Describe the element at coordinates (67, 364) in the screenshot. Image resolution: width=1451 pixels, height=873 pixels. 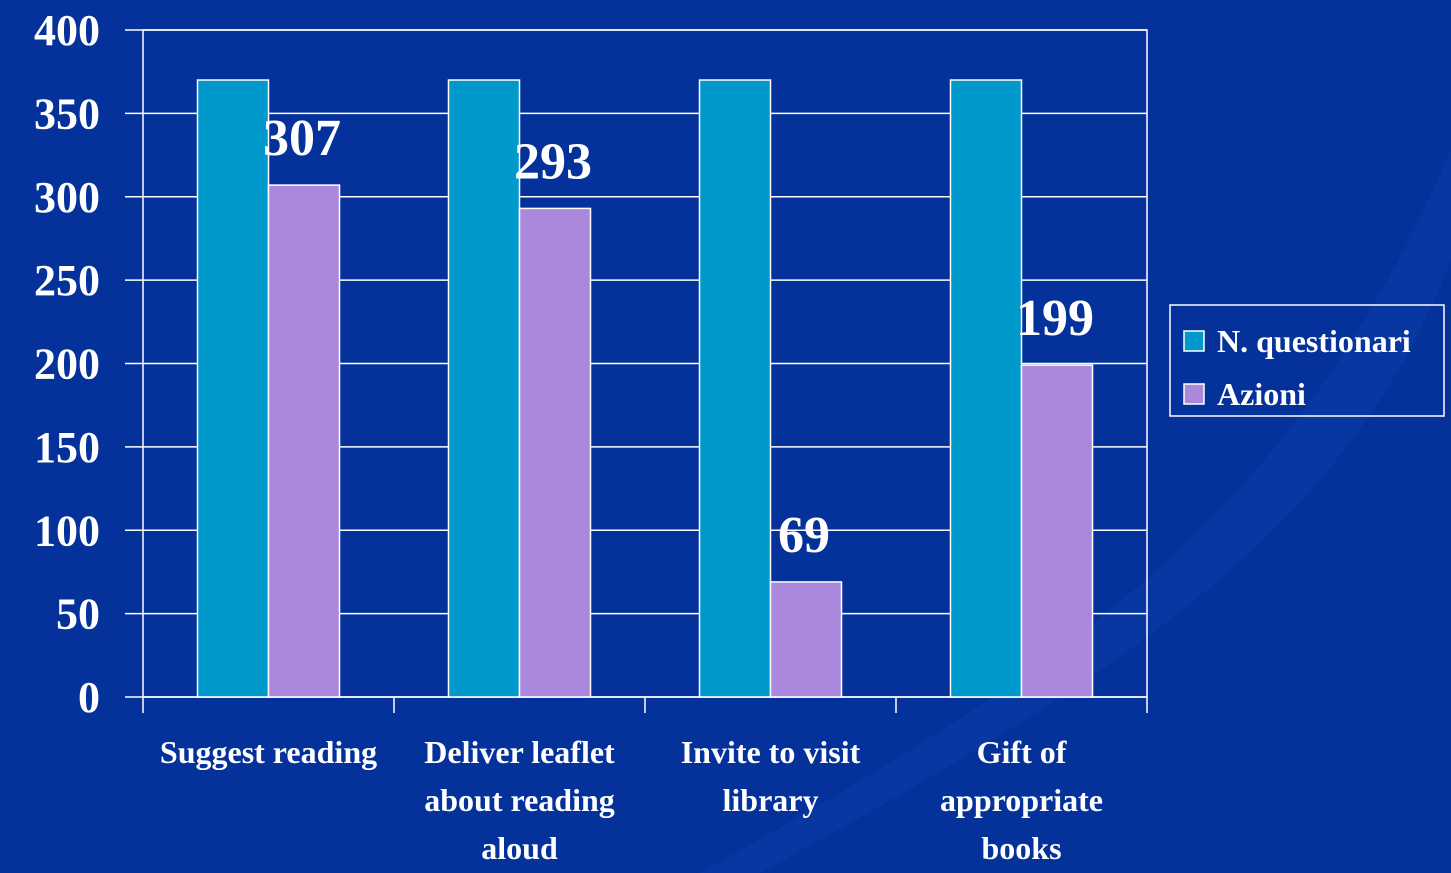
I see `y-tick-label: 200` at that location.